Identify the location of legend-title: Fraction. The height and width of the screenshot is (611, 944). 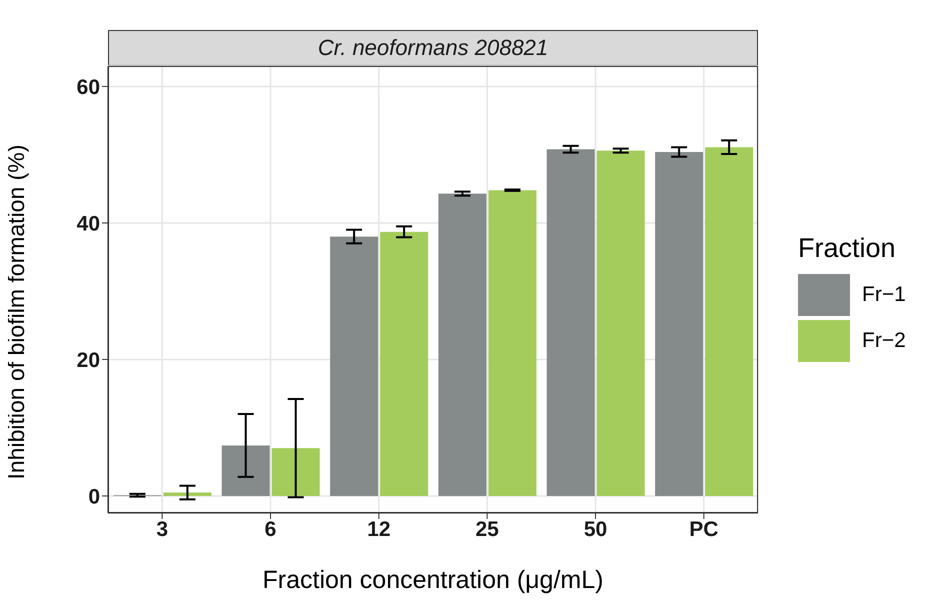
(847, 248).